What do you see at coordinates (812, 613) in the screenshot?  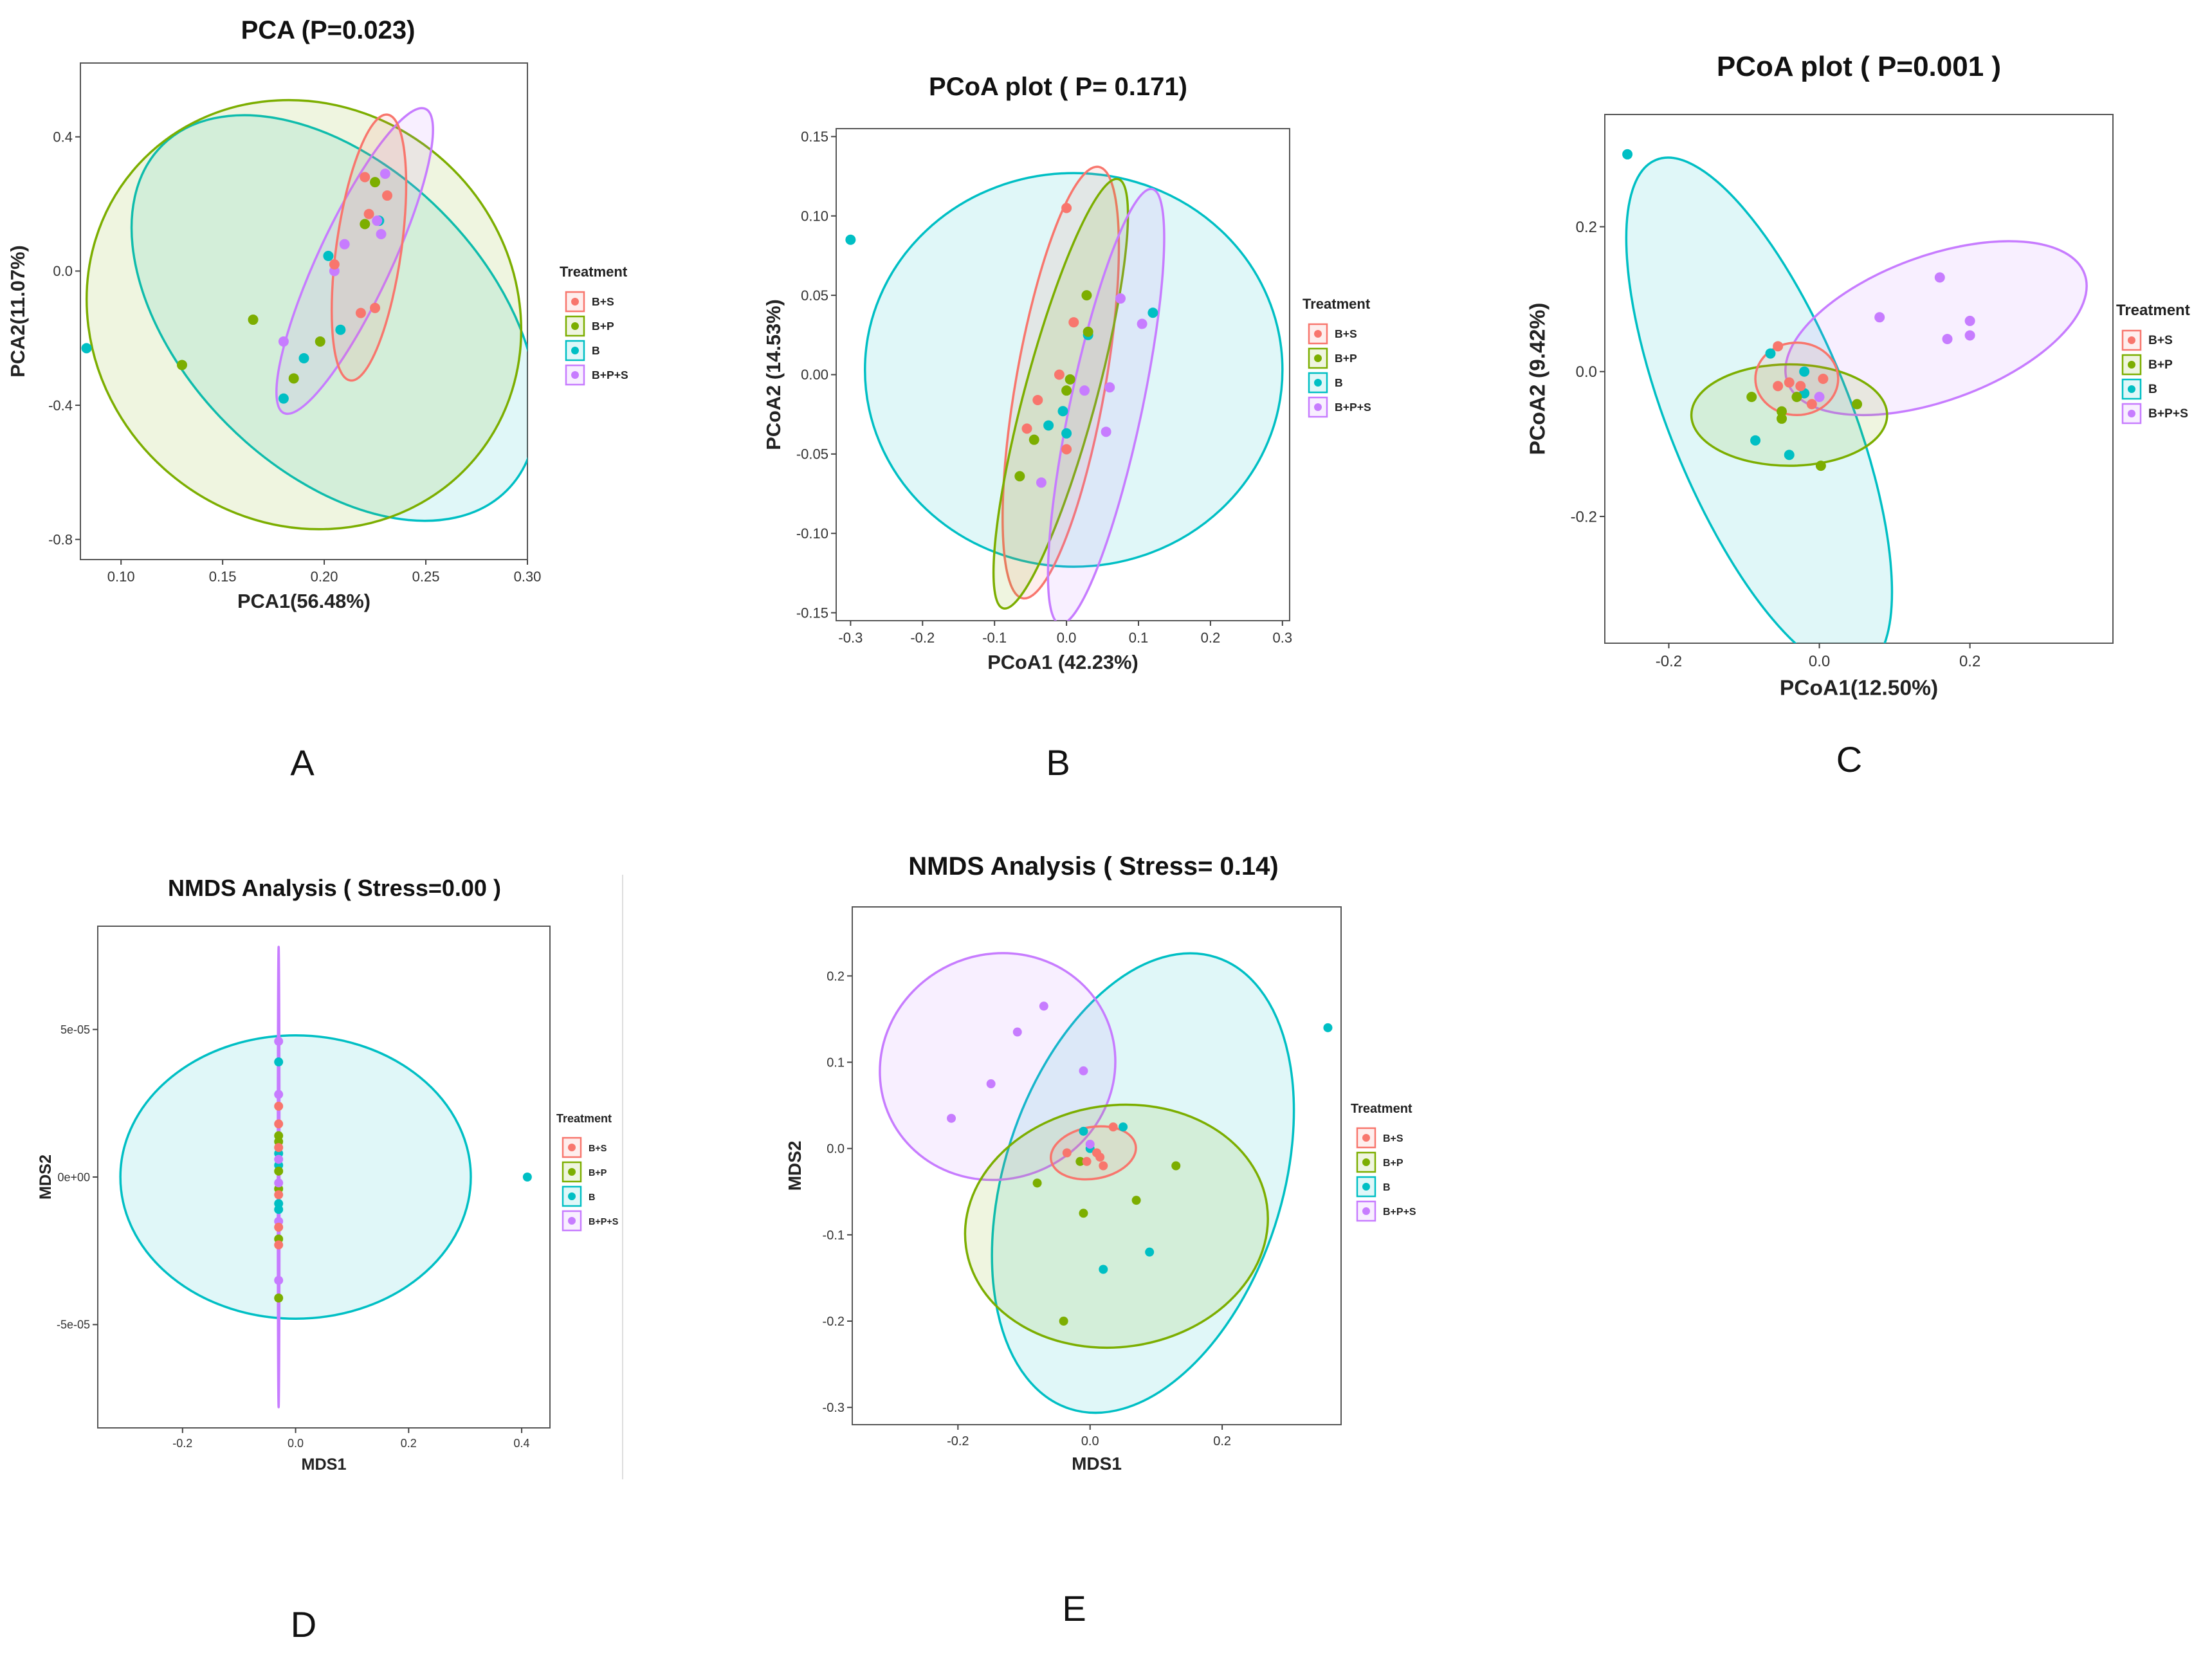 I see `y-tick-label: -0.15` at bounding box center [812, 613].